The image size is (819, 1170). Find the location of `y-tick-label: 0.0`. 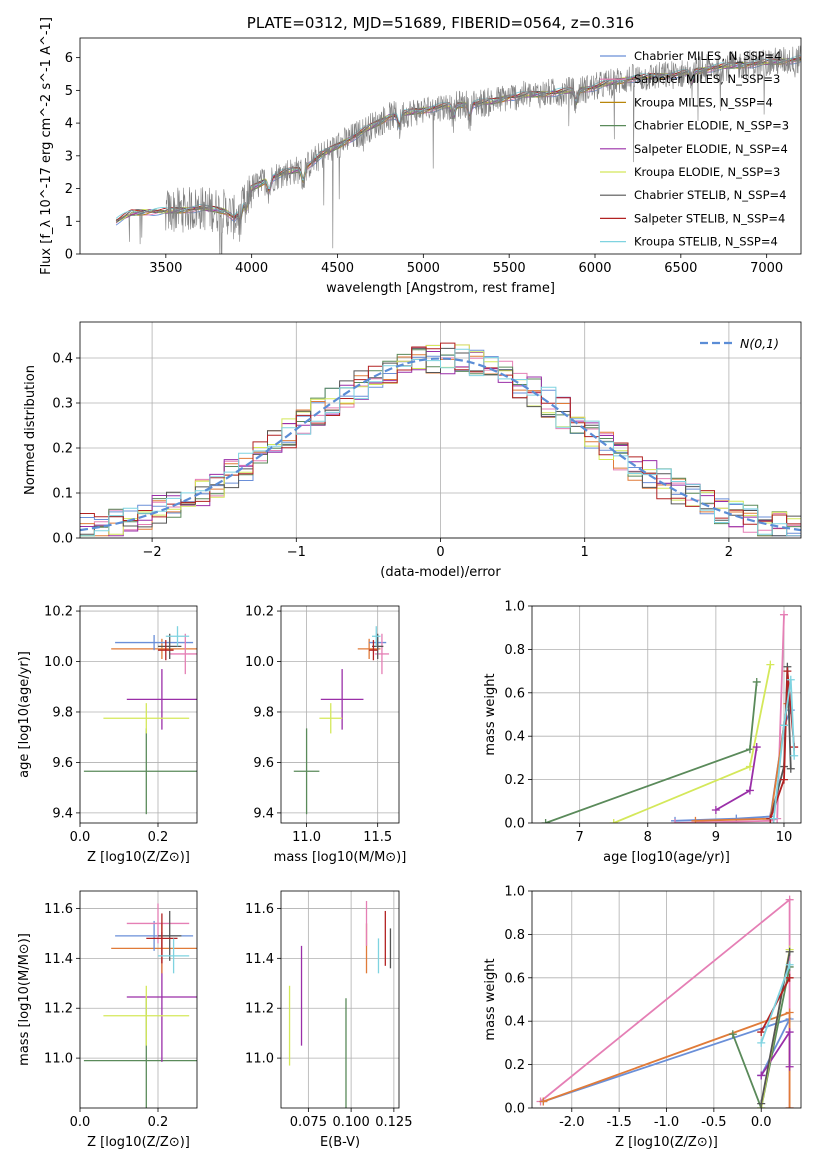

y-tick-label: 0.0 is located at coordinates (62, 539).